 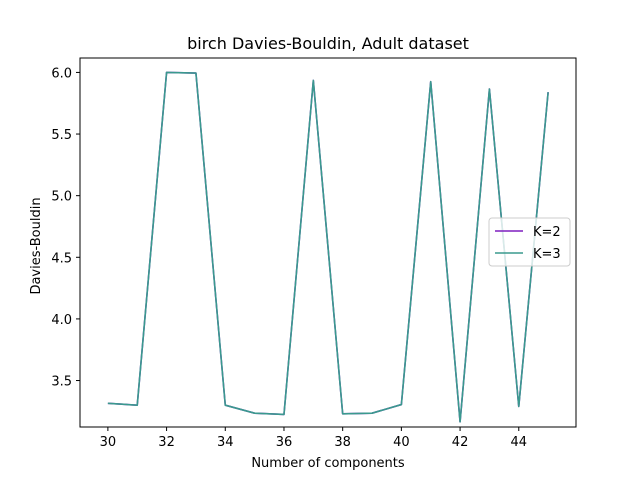 I want to click on y-tick-label: 5.5, so click(x=61, y=135).